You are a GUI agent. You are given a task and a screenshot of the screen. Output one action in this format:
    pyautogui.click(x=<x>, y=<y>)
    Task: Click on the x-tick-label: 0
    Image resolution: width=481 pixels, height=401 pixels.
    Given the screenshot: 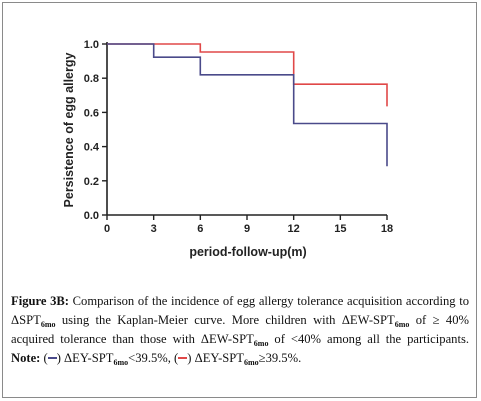 What is the action you would take?
    pyautogui.click(x=107, y=229)
    